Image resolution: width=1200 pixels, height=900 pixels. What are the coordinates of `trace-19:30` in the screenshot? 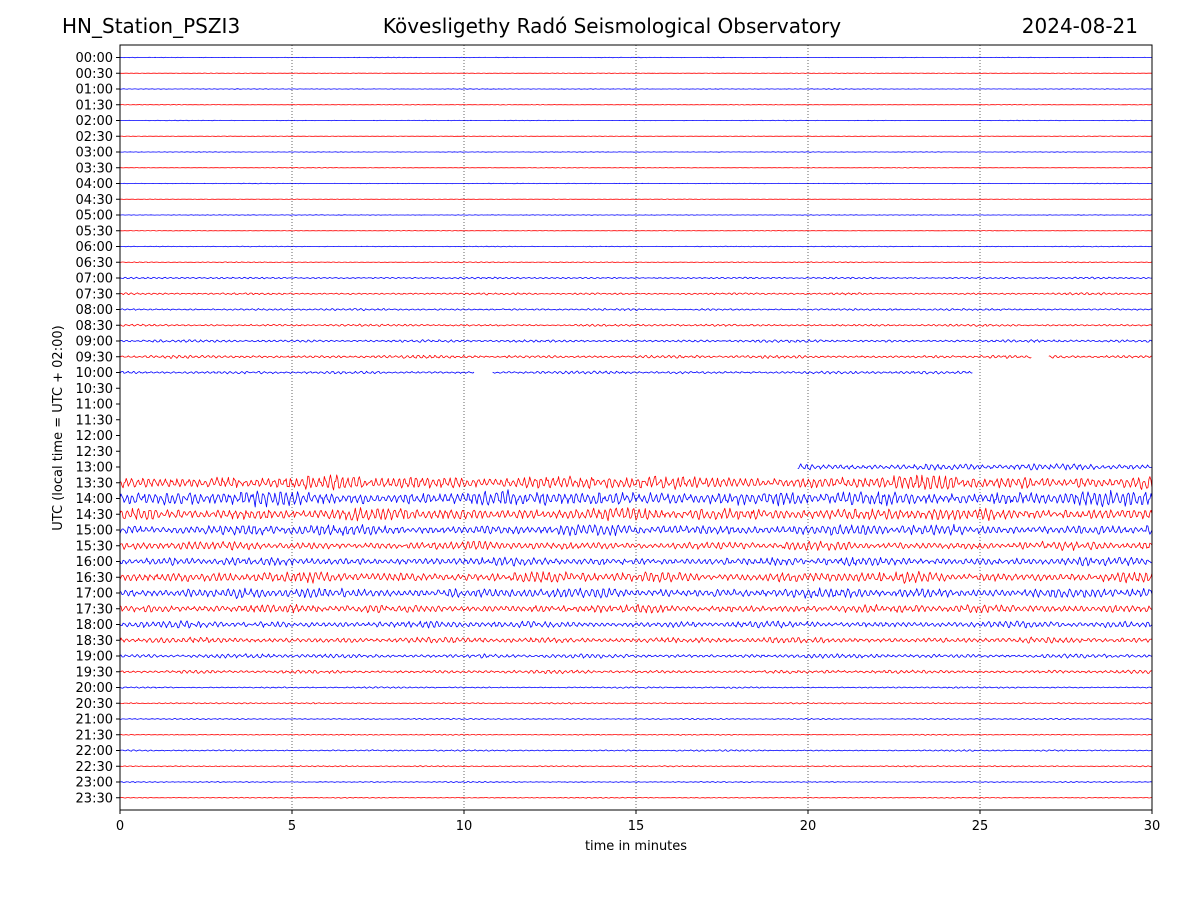 It's located at (636, 672).